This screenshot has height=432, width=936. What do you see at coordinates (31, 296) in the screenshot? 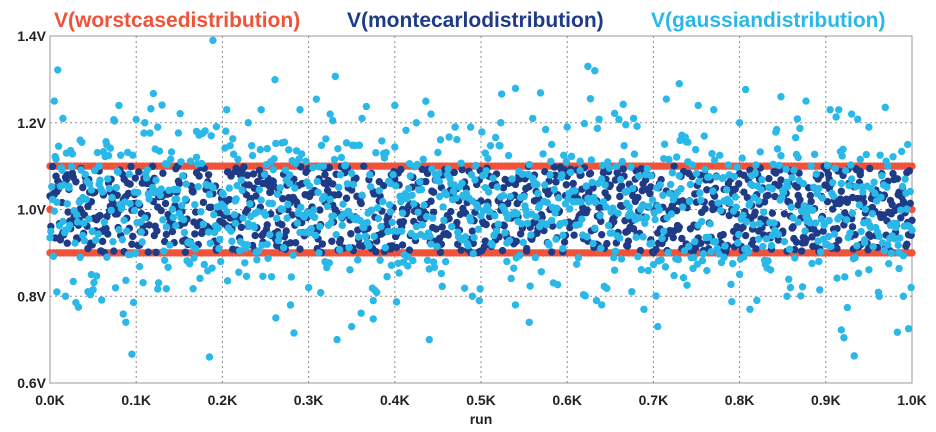
I see `y-tick-label: 0.8V` at bounding box center [31, 296].